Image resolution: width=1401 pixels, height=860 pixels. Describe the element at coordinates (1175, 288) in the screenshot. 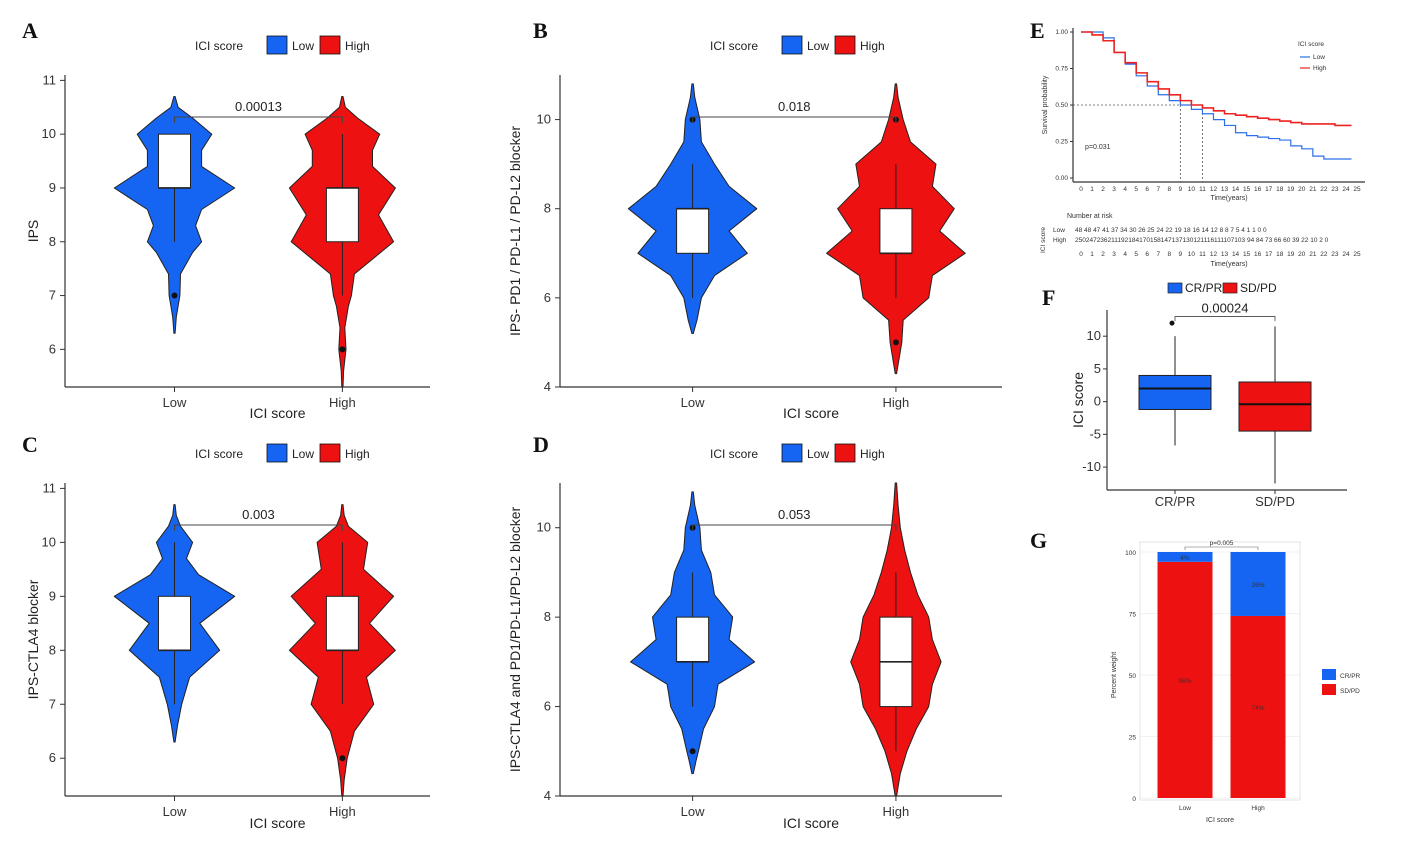

I see `legend-swatch-cr` at that location.